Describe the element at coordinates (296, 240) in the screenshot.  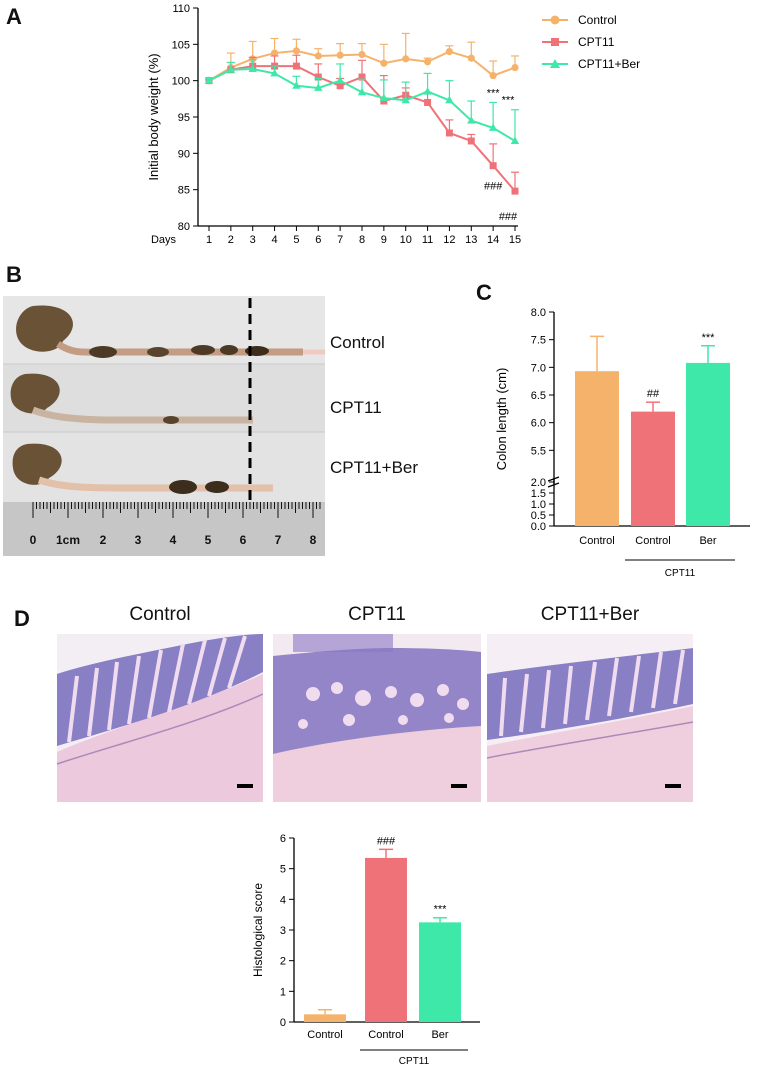
I see `x-tick-label: 5` at that location.